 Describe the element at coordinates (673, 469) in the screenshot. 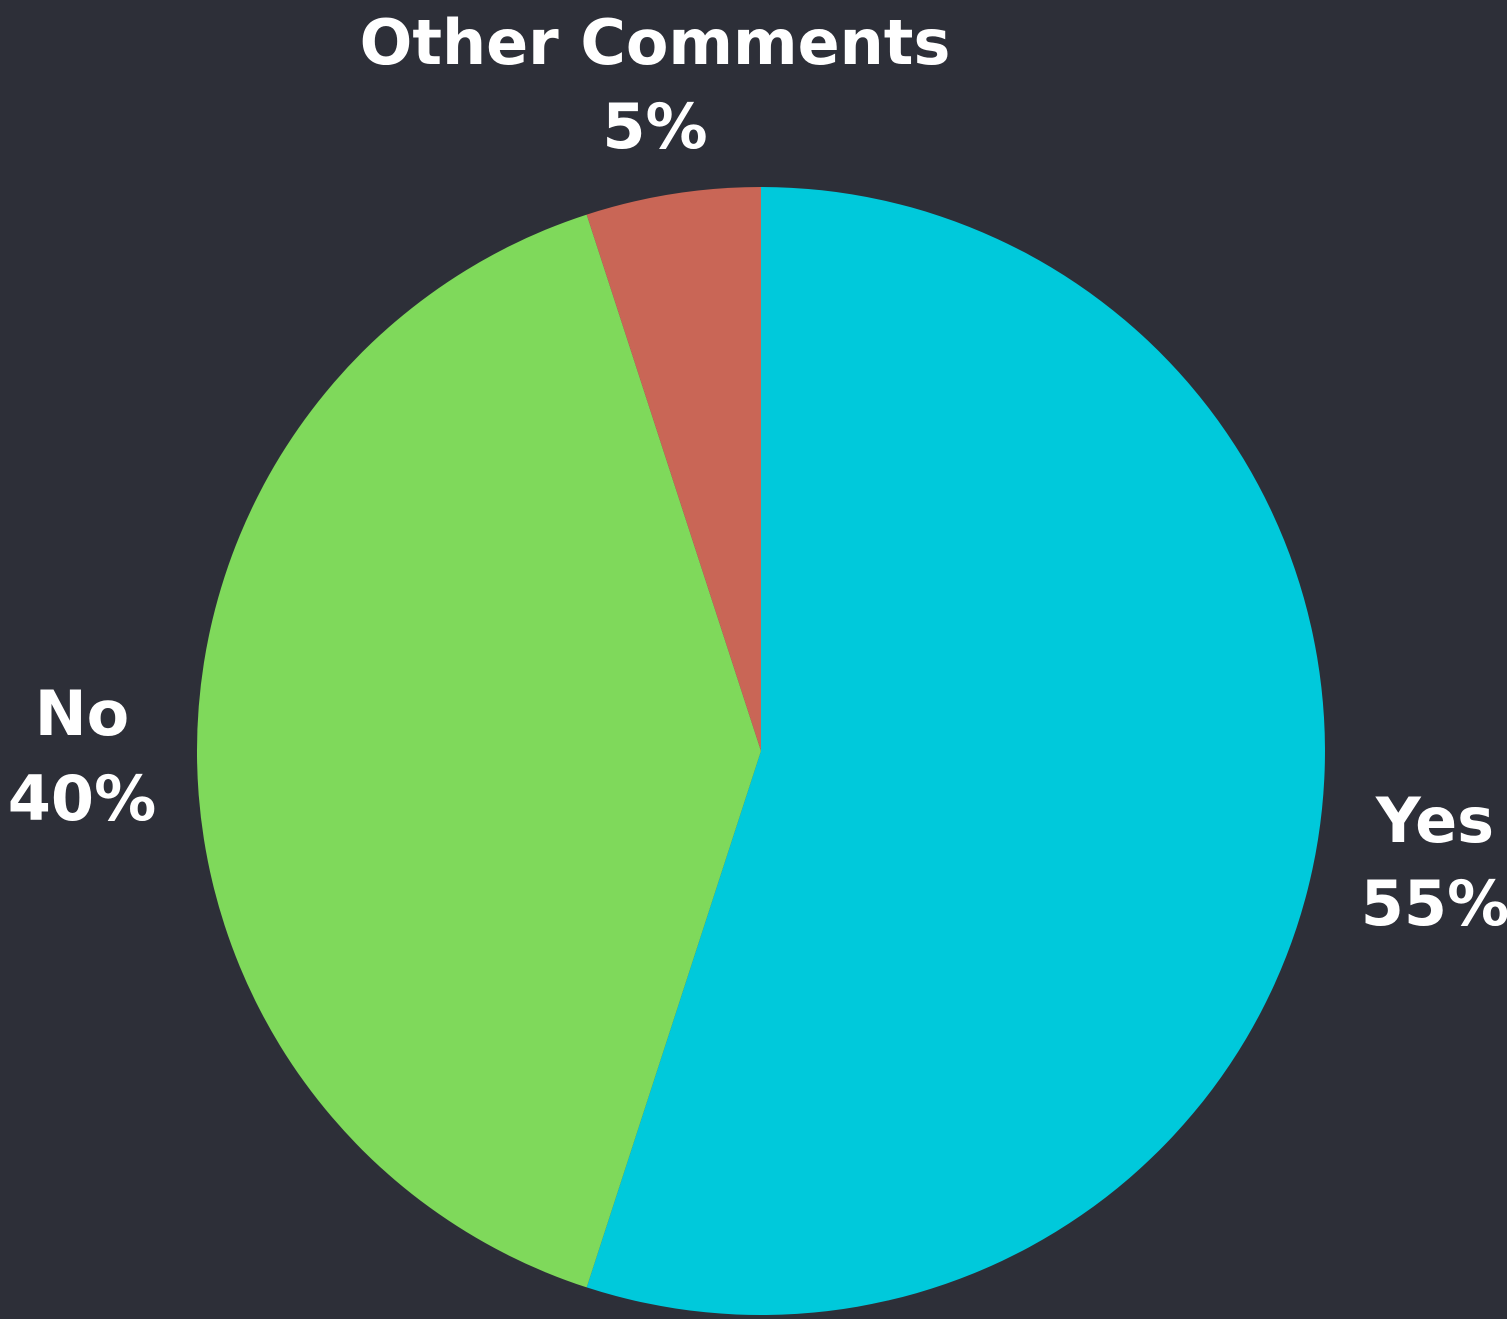

I see `pie-slice-other-comments` at that location.